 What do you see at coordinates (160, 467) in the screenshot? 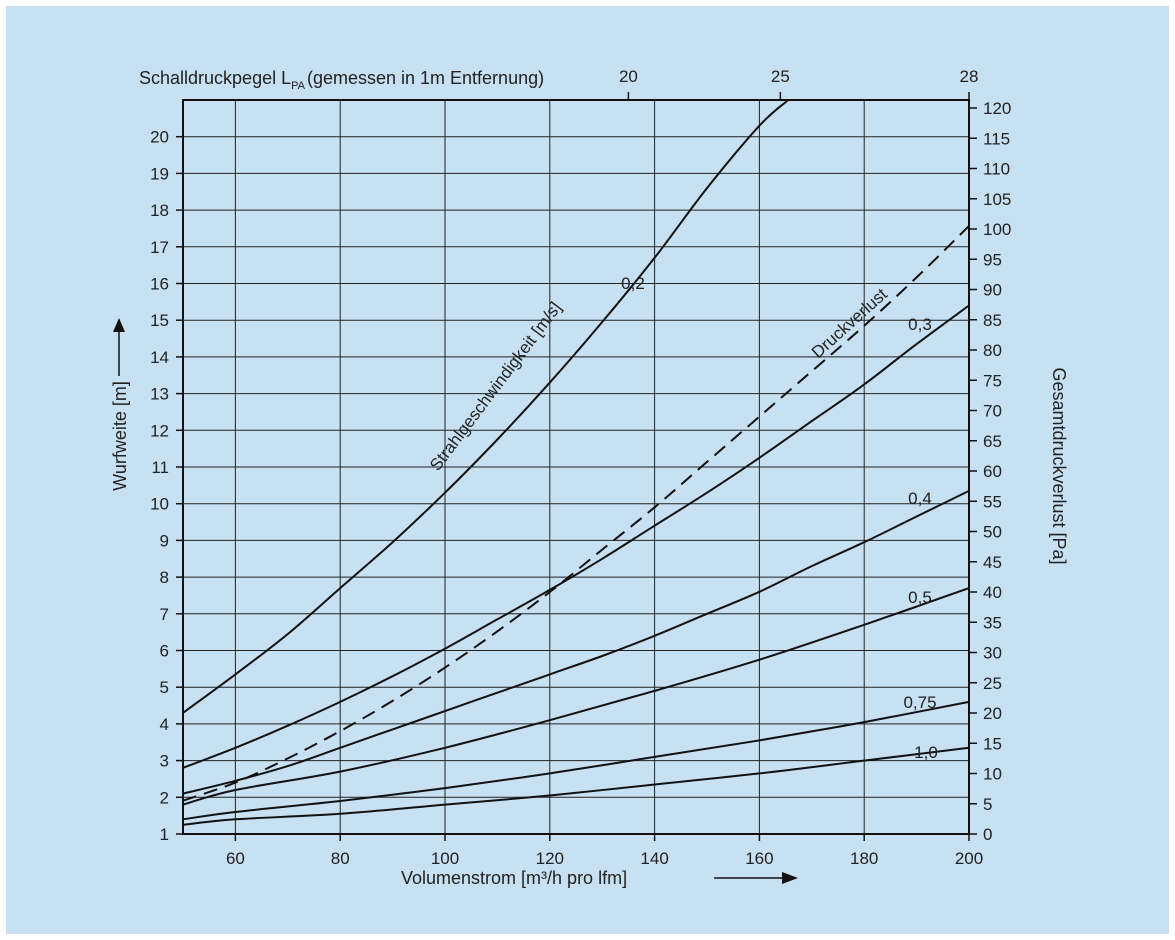
I see `y-left-tick-label: 11` at bounding box center [160, 467].